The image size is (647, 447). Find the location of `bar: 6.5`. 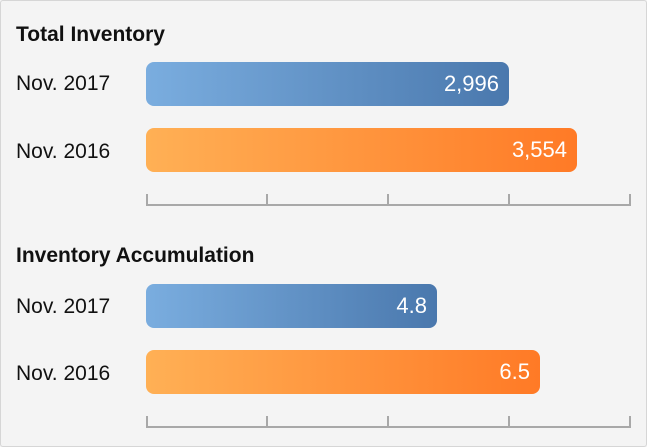

bar: 6.5 is located at coordinates (343, 372).